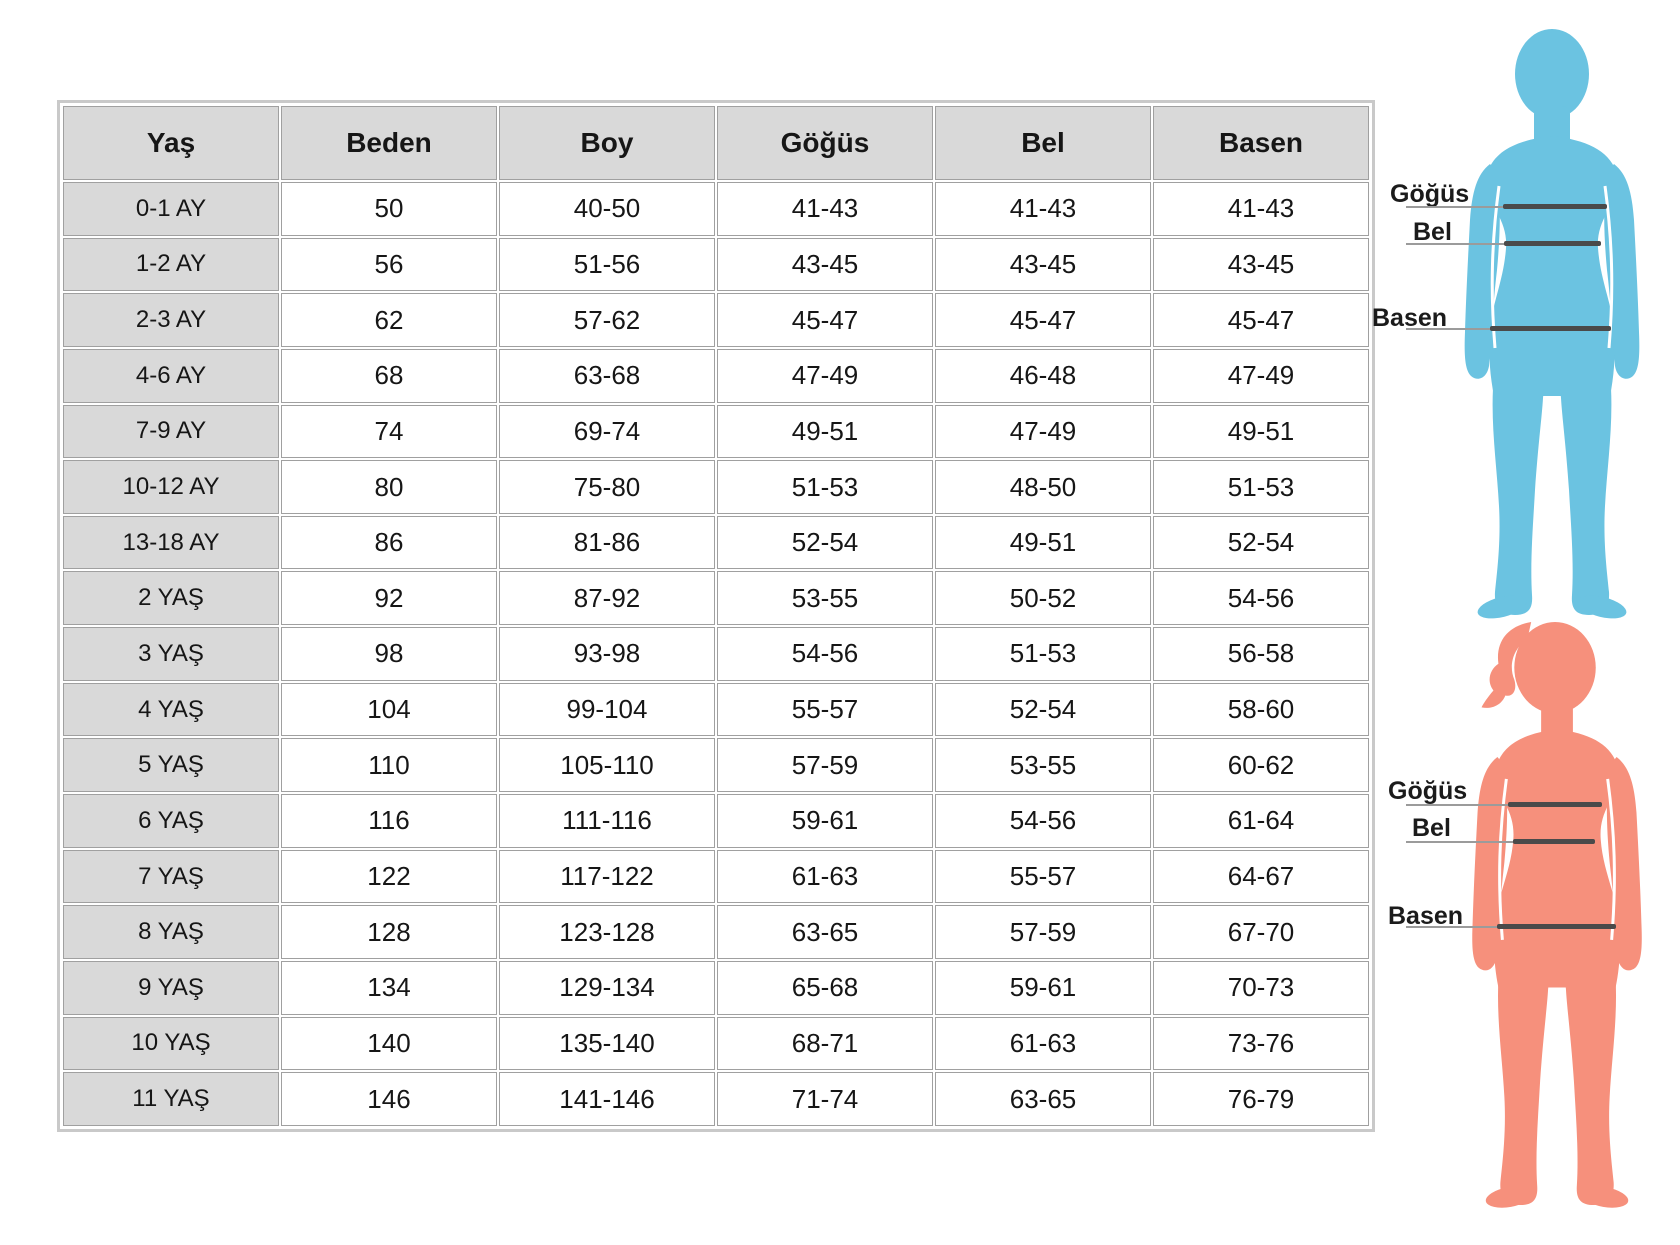 This screenshot has width=1680, height=1245. I want to click on cell-height: 63-68, so click(607, 375).